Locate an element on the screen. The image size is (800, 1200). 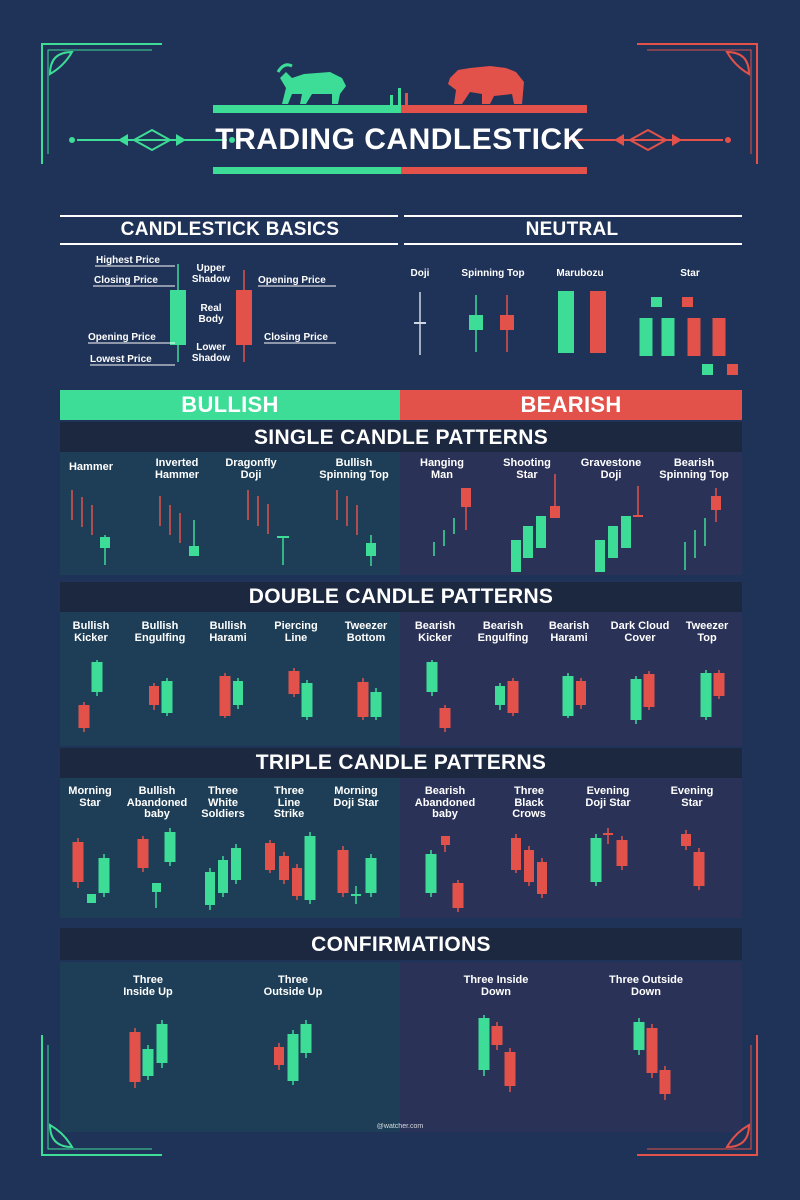
pattern-three-inside-down: Three Inside Down is located at coordinates (496, 986).